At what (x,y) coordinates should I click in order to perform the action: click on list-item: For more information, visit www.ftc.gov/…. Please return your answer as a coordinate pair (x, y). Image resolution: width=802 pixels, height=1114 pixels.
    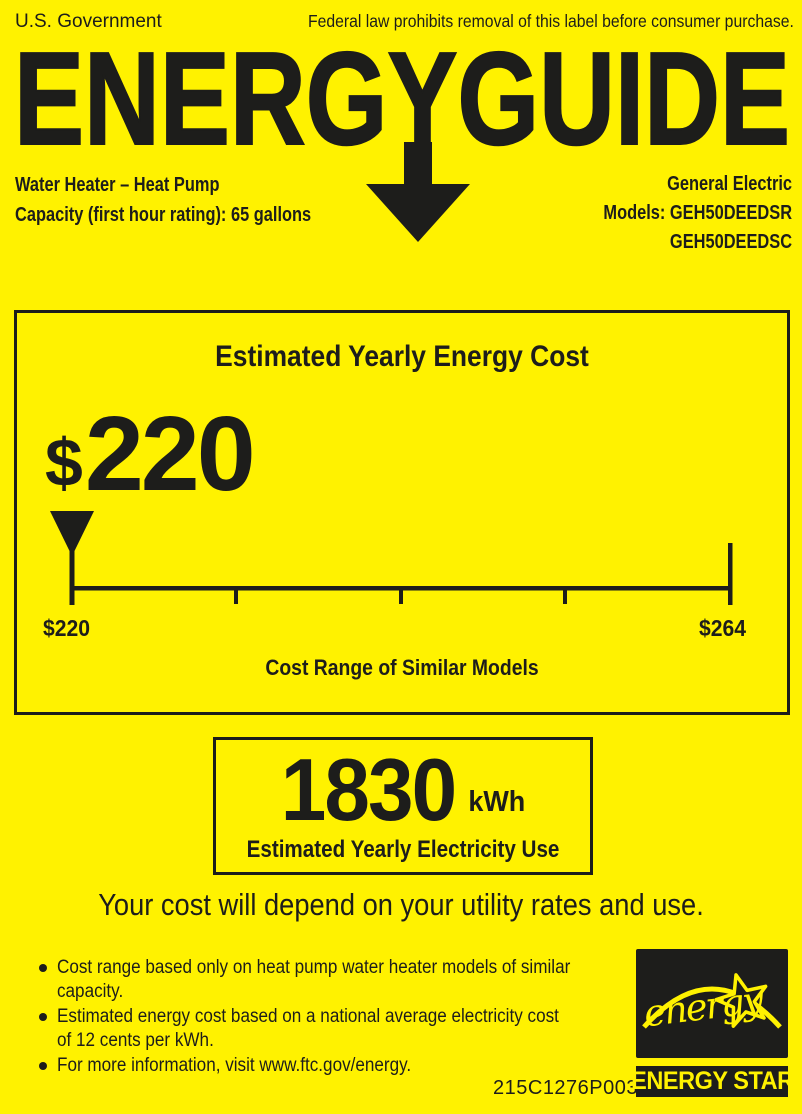
    Looking at the image, I should click on (336, 1066).